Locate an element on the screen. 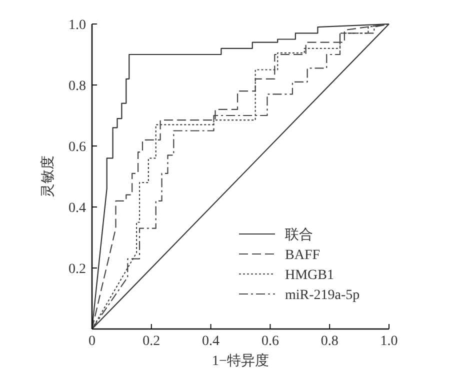 The height and width of the screenshot is (384, 454). legend-label: 联合 is located at coordinates (299, 235).